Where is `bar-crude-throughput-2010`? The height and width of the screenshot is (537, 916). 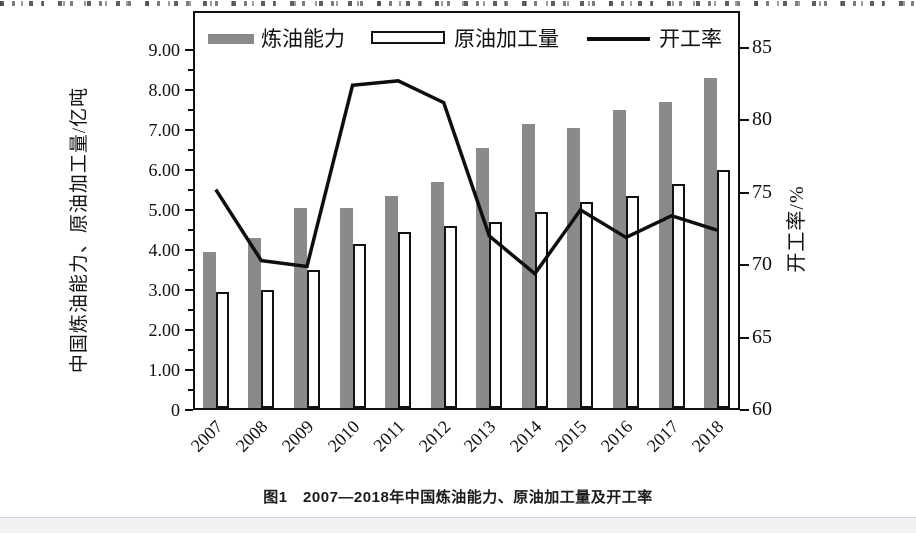
bar-crude-throughput-2010 is located at coordinates (359, 326).